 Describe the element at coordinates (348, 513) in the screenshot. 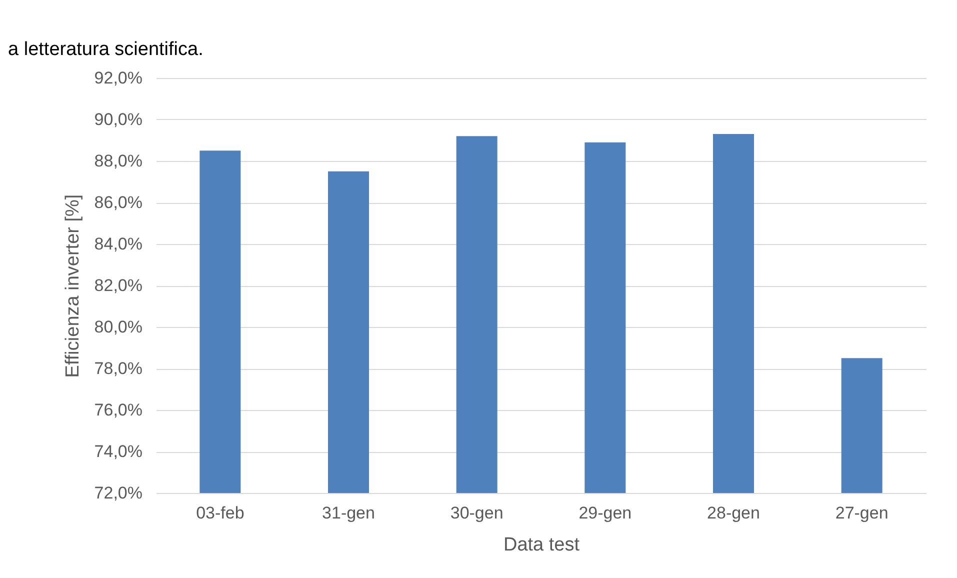

I see `x-tick-label: 31-gen` at that location.